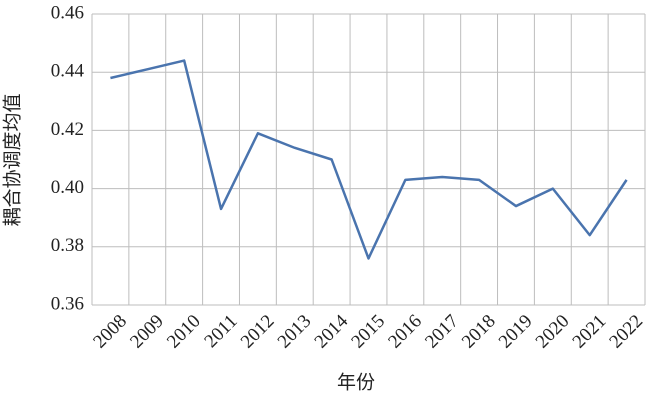 This screenshot has width=650, height=400. What do you see at coordinates (479, 332) in the screenshot?
I see `x-tick-label: 2018` at bounding box center [479, 332].